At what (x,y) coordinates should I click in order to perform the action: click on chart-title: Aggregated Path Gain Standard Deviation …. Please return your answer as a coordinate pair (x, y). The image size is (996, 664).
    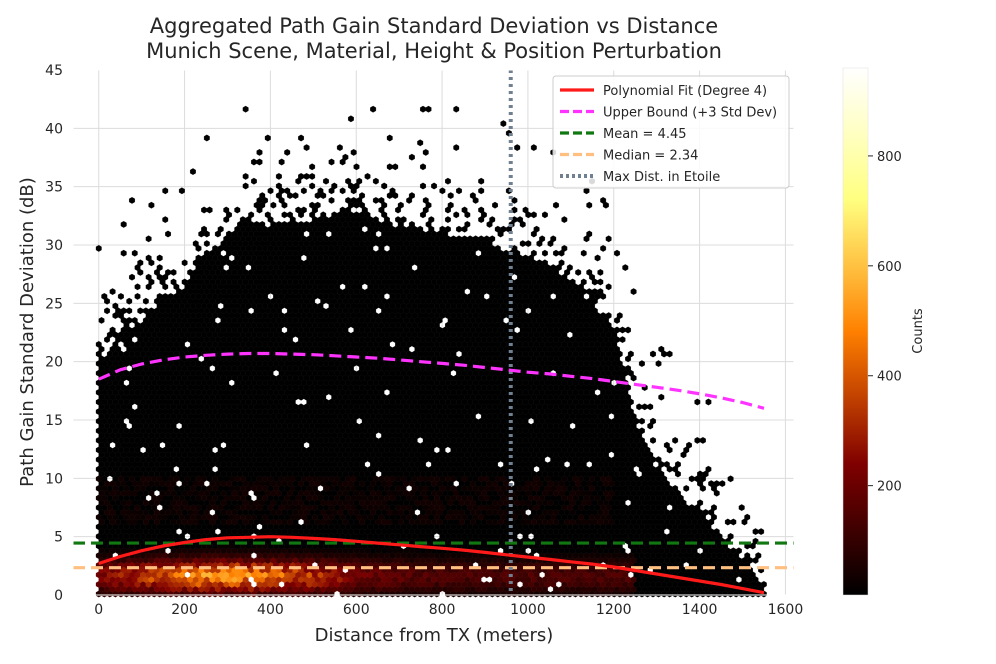
    Looking at the image, I should click on (434, 26).